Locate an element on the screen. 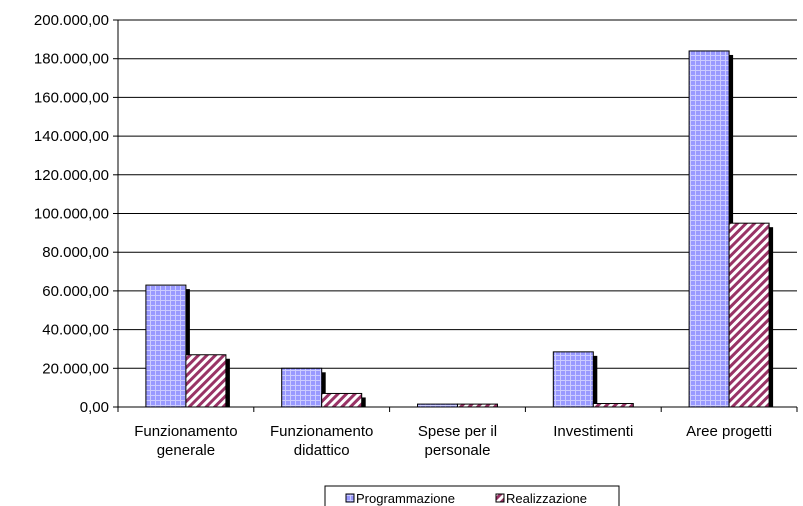 Image resolution: width=803 pixels, height=506 pixels. x-category-label: Aree progetti is located at coordinates (729, 431).